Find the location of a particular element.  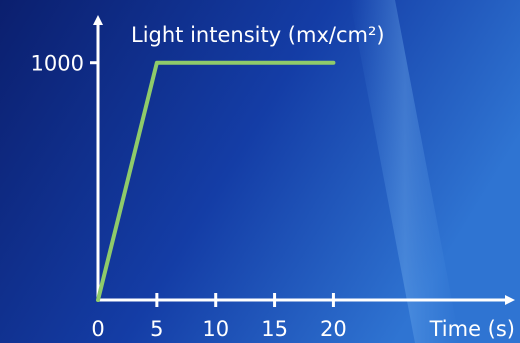

x-tick-label: 0 is located at coordinates (97, 329).